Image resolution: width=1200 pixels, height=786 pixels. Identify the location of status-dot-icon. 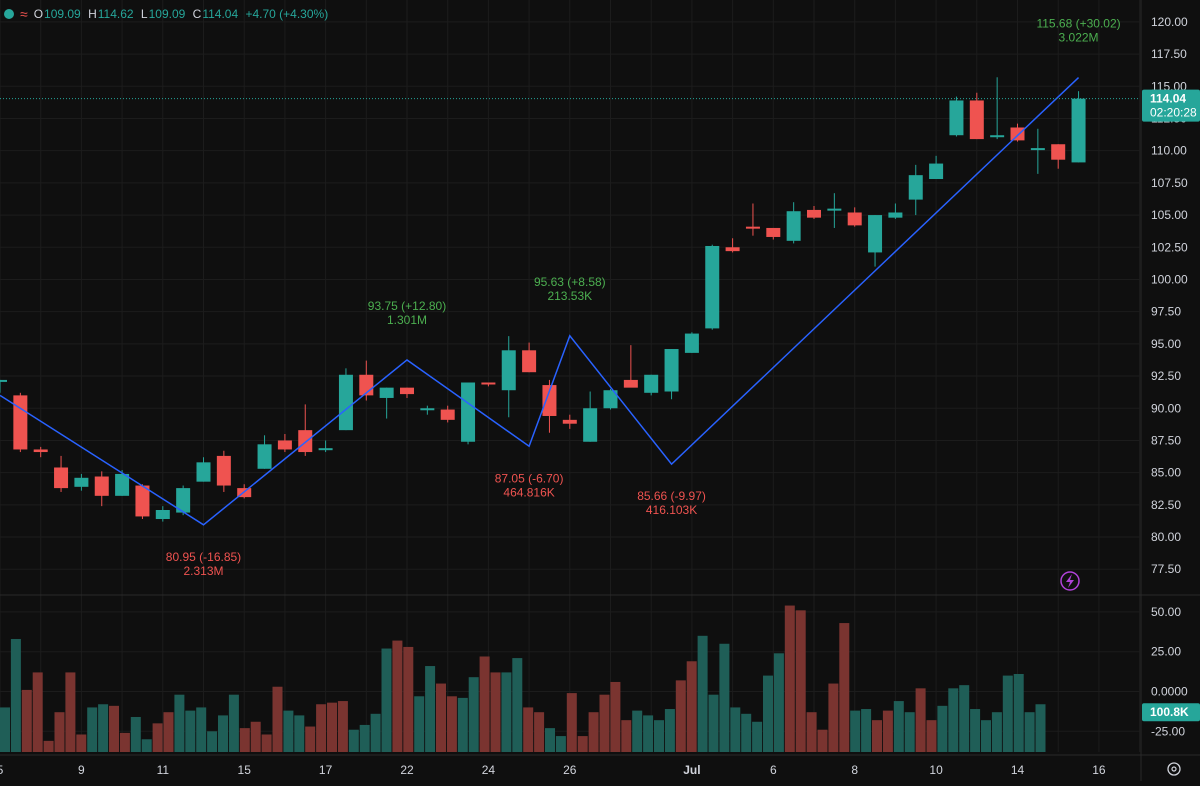
(9, 14).